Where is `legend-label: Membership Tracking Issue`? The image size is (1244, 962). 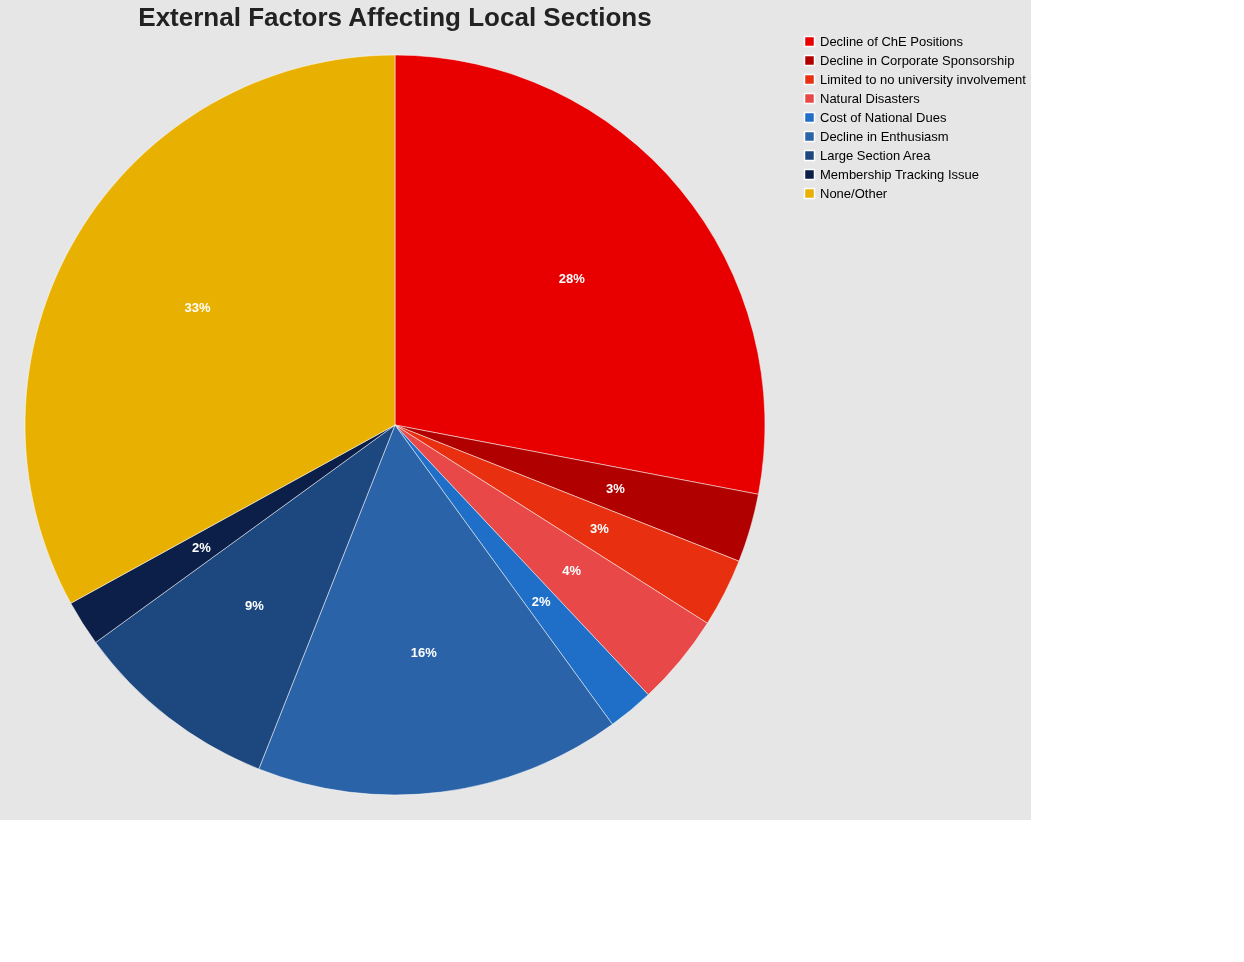
legend-label: Membership Tracking Issue is located at coordinates (899, 174).